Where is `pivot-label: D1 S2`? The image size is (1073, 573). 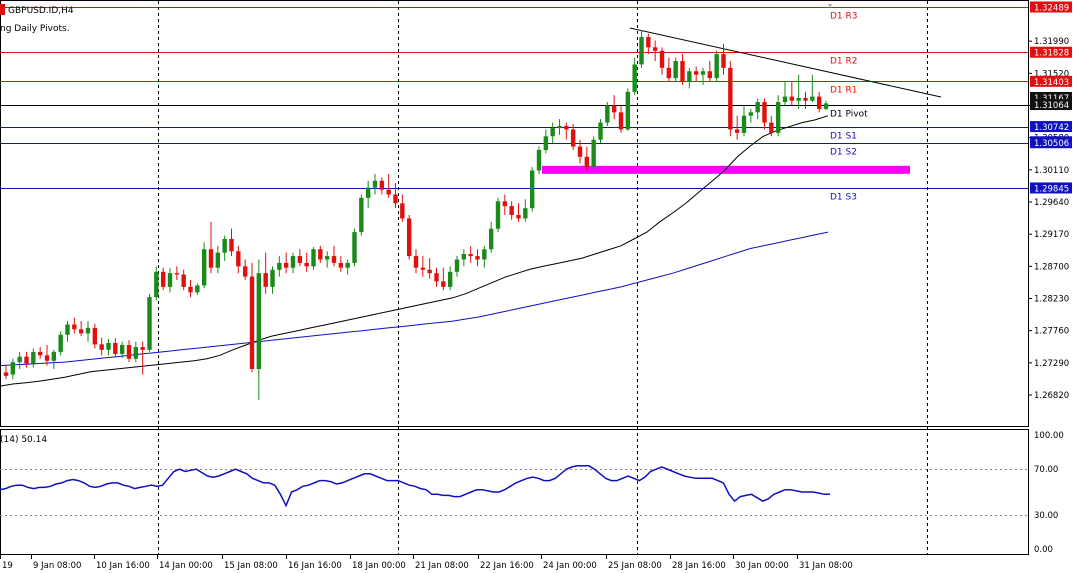
pivot-label: D1 S2 is located at coordinates (843, 153).